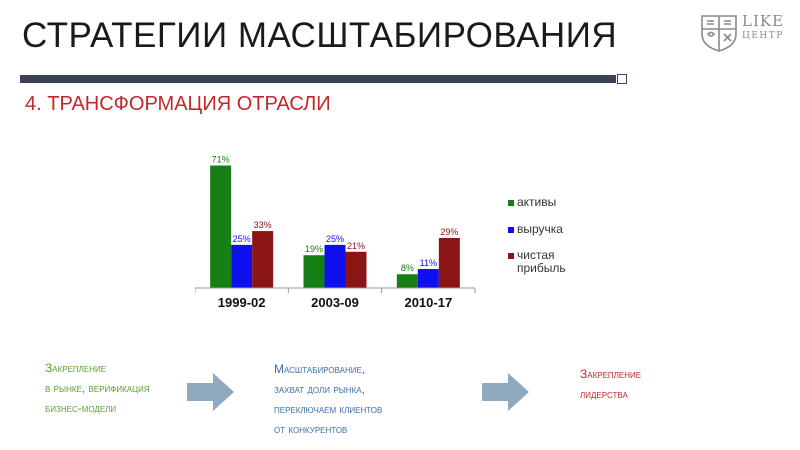 This screenshot has height=450, width=800. Describe the element at coordinates (335, 214) in the screenshot. I see `bar-labels-layer: 71%25%33%19%25%21%8%11%29%` at that location.